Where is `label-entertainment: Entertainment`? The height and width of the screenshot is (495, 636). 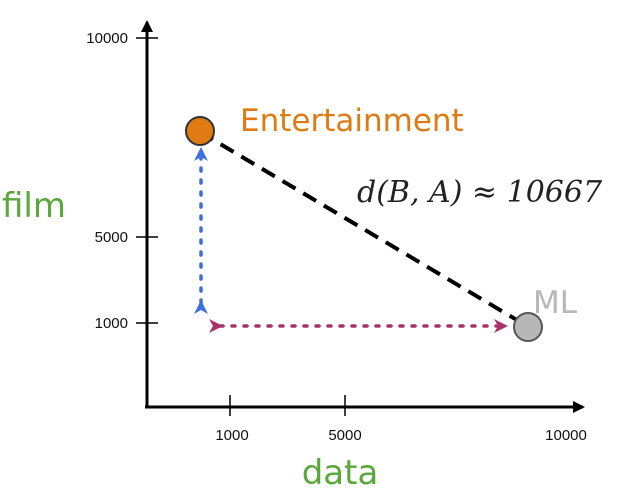
label-entertainment: Entertainment is located at coordinates (352, 121).